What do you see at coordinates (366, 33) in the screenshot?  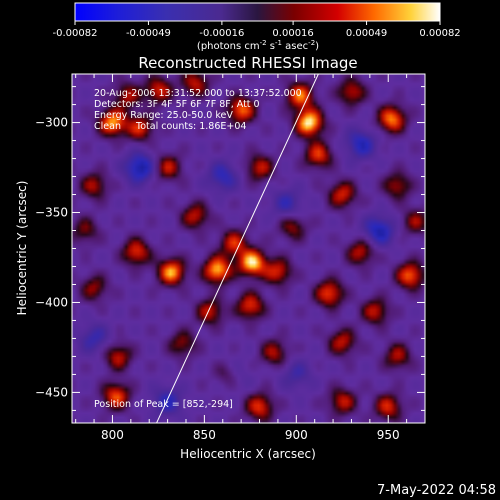 I see `colorbar-tick-label: 0.00049` at bounding box center [366, 33].